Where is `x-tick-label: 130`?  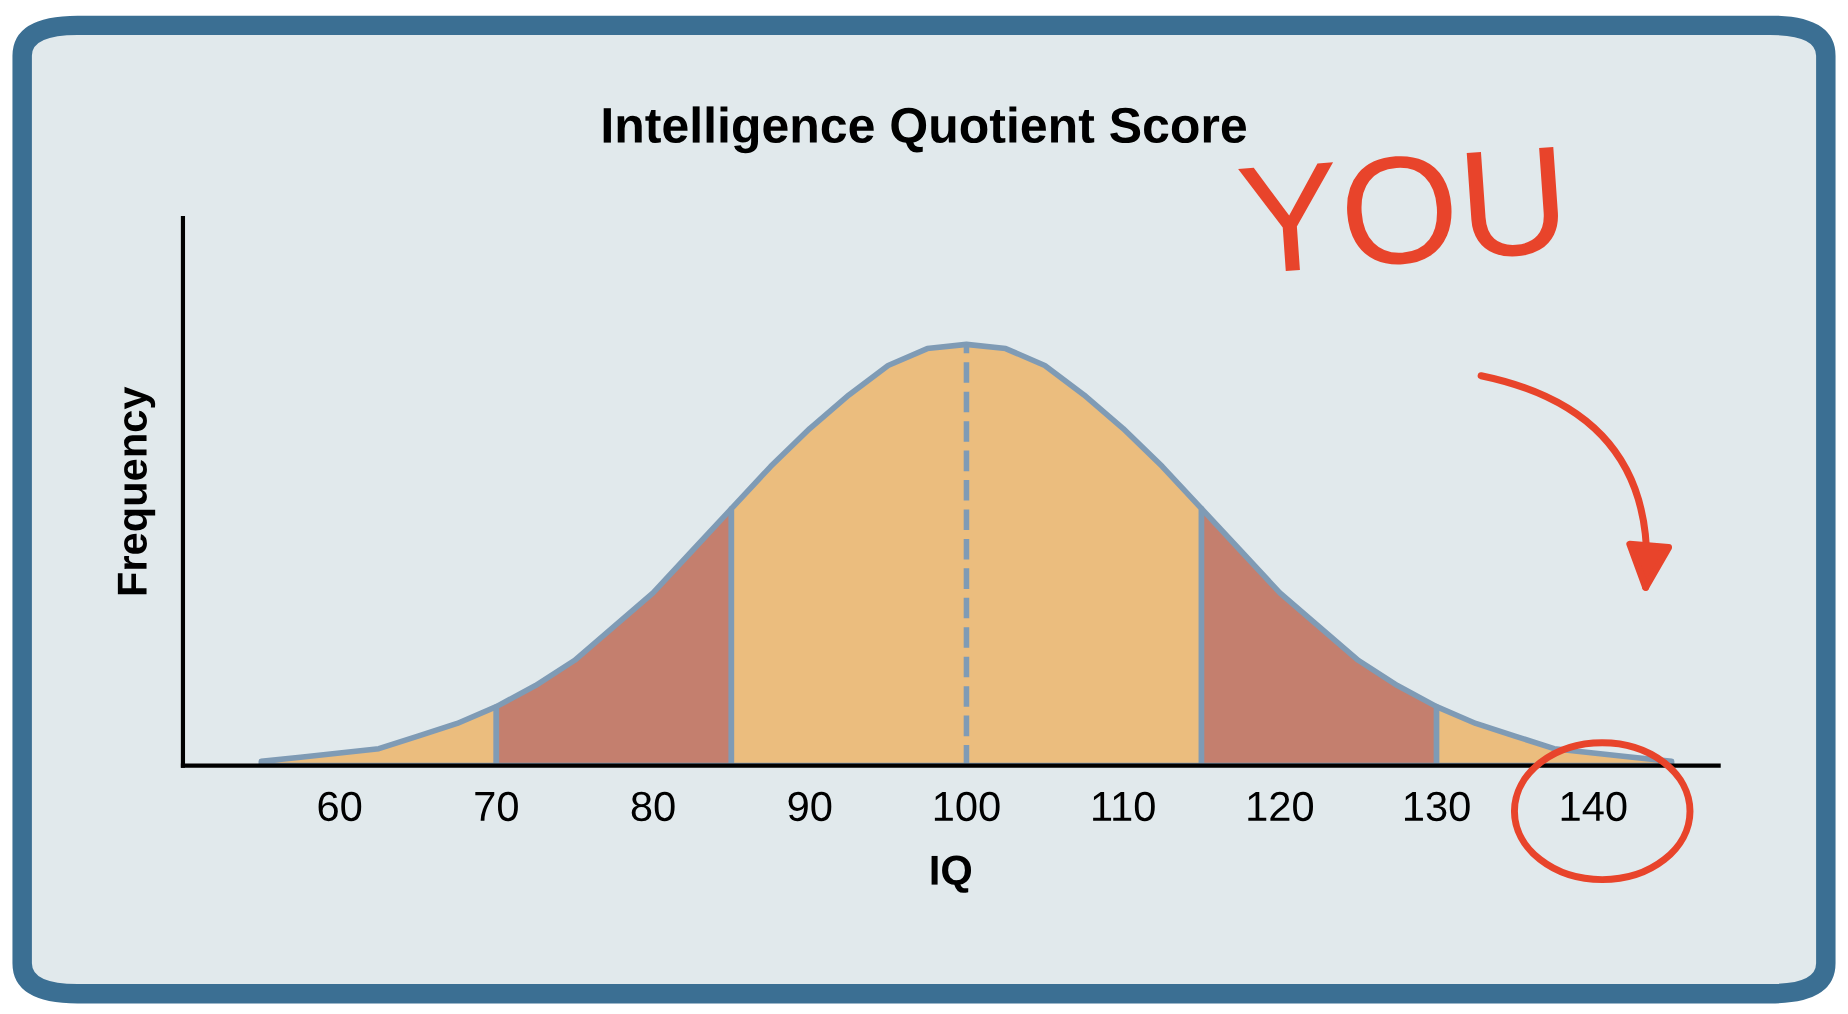
x-tick-label: 130 is located at coordinates (1437, 806).